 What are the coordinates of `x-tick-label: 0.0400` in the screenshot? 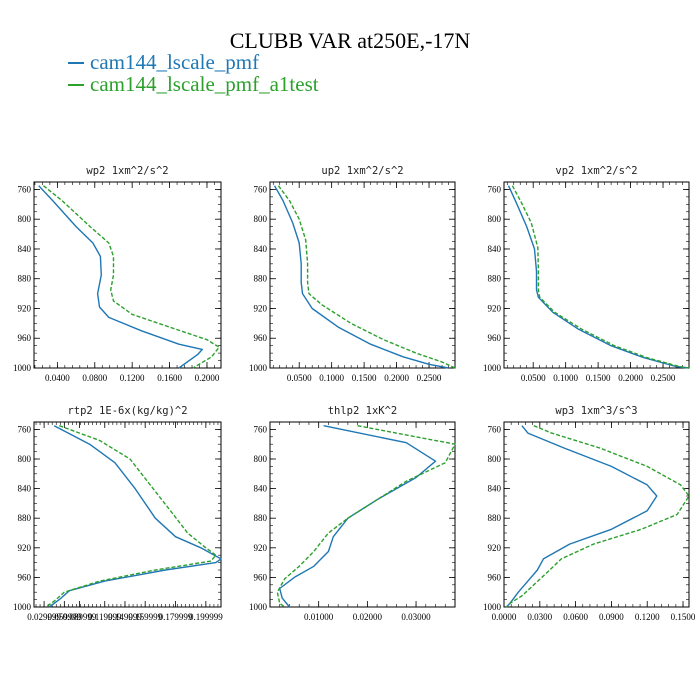 It's located at (57, 378).